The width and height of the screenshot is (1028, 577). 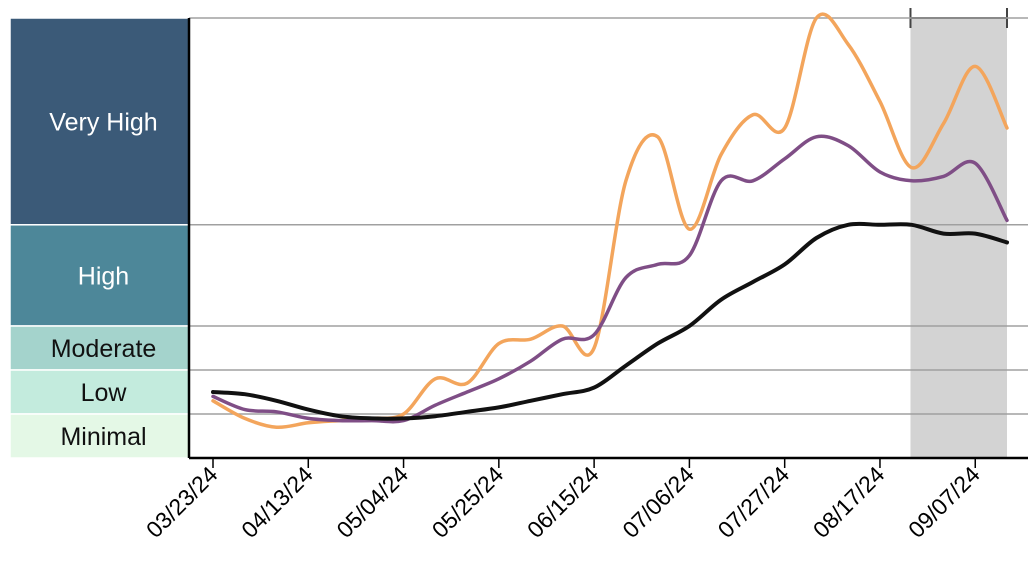 I want to click on x-tick-label: 05/25/24, so click(x=468, y=502).